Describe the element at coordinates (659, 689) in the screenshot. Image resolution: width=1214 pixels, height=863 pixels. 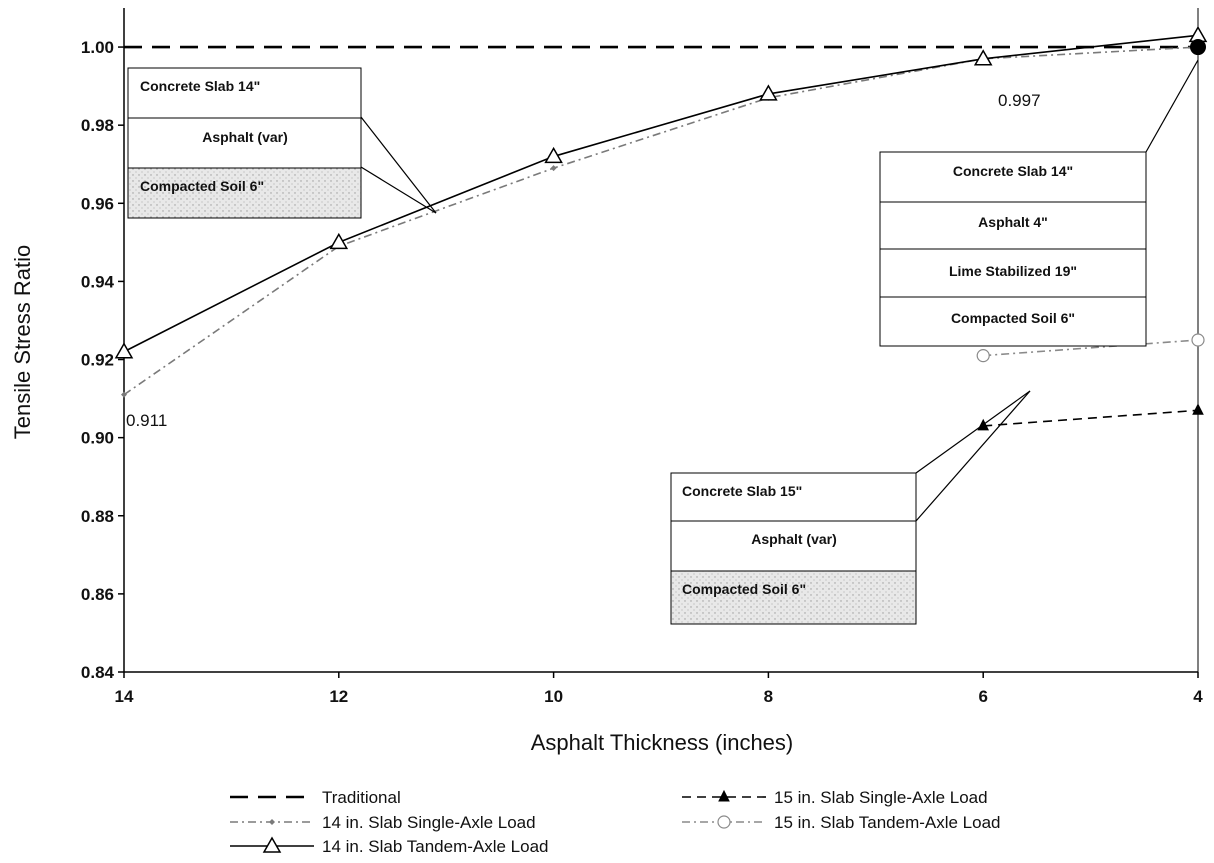
I see `x-ticks: 14 12 10 8 6 4` at that location.